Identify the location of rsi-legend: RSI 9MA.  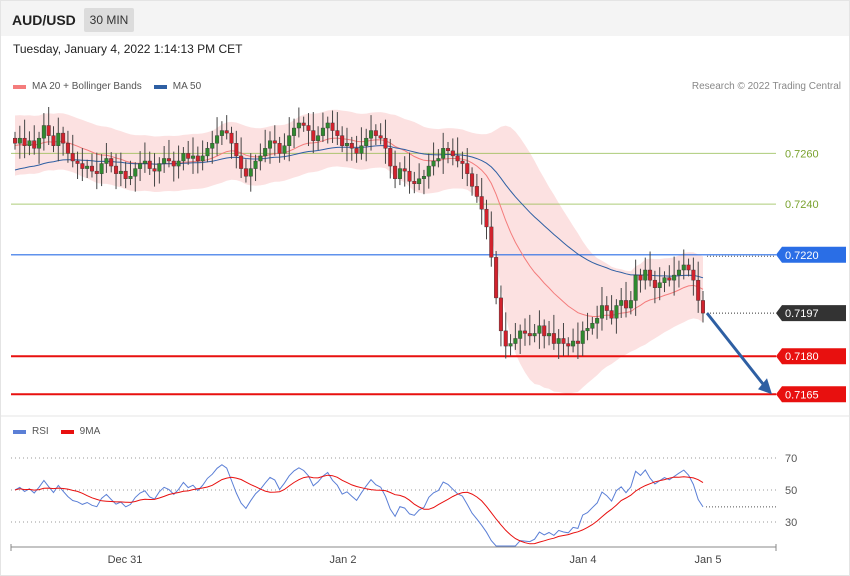
(62, 431).